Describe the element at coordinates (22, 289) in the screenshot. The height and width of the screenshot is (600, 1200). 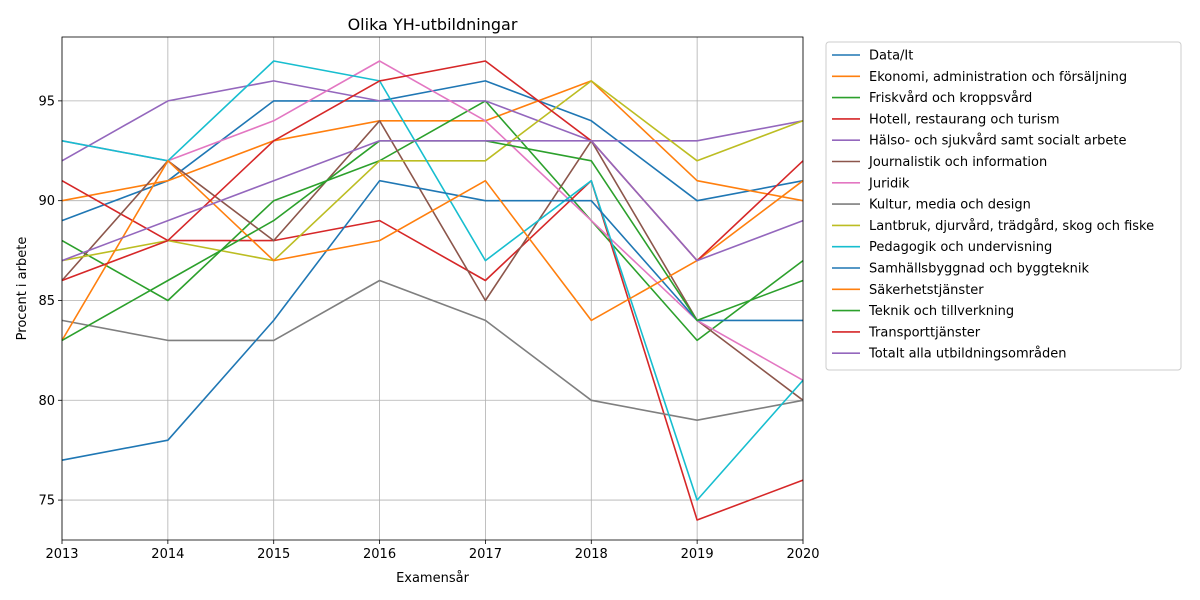
I see `y-axis-title: Procent i arbete` at that location.